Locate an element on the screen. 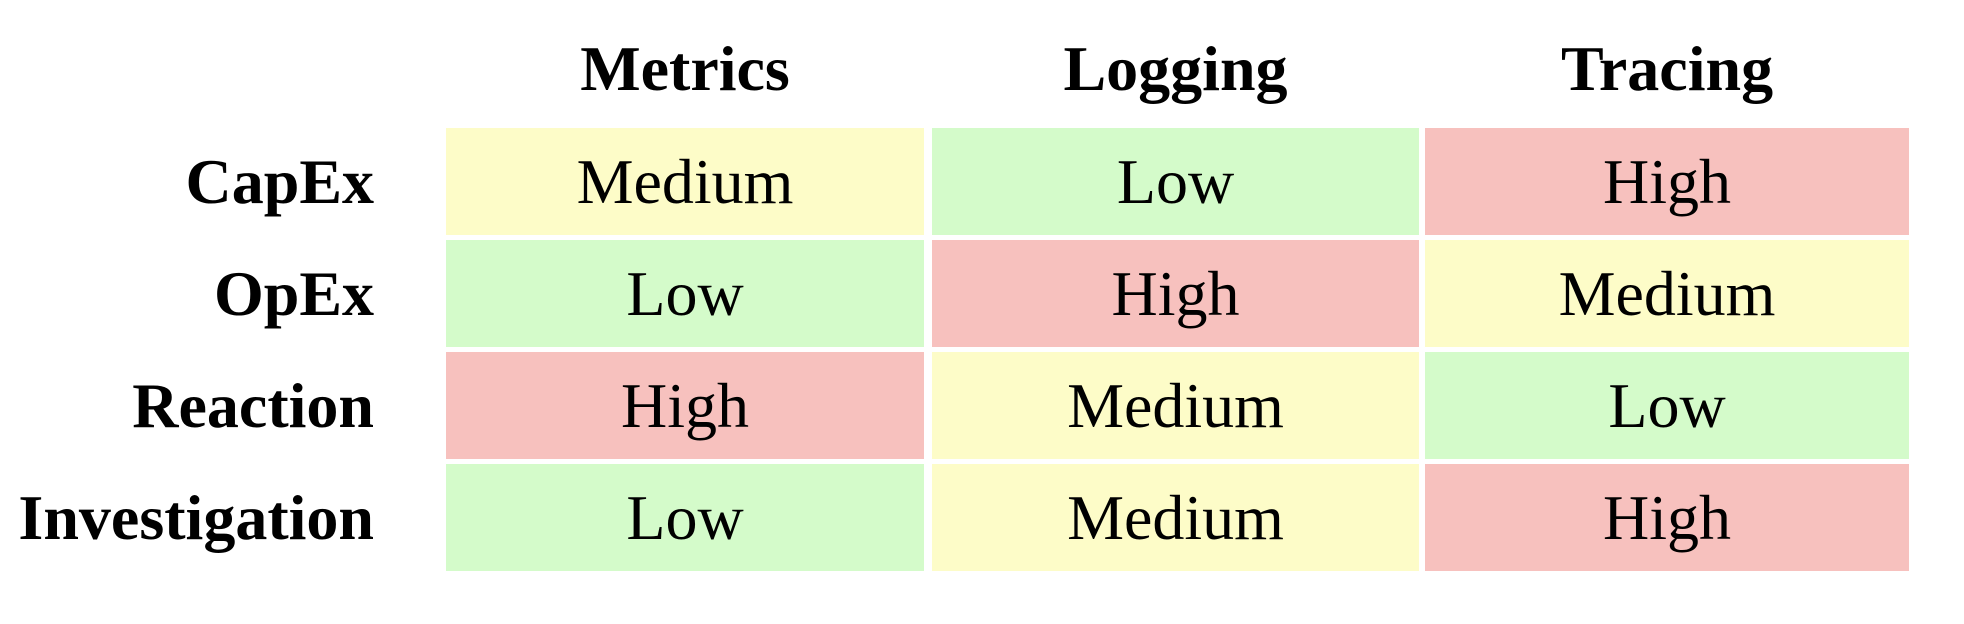 This screenshot has width=1964, height=624. cell-capex-metrics: Medium is located at coordinates (685, 181).